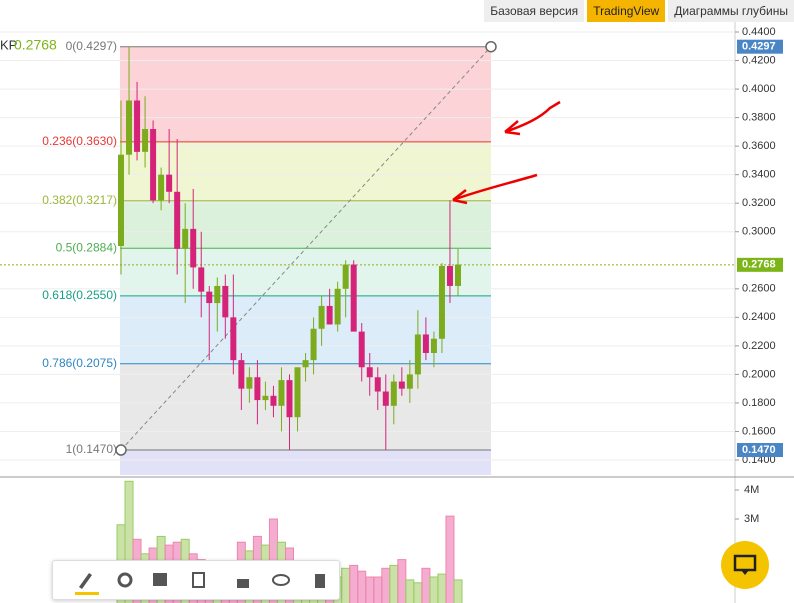 Image resolution: width=794 pixels, height=603 pixels. I want to click on y-tick-label: 0.3400, so click(759, 175).